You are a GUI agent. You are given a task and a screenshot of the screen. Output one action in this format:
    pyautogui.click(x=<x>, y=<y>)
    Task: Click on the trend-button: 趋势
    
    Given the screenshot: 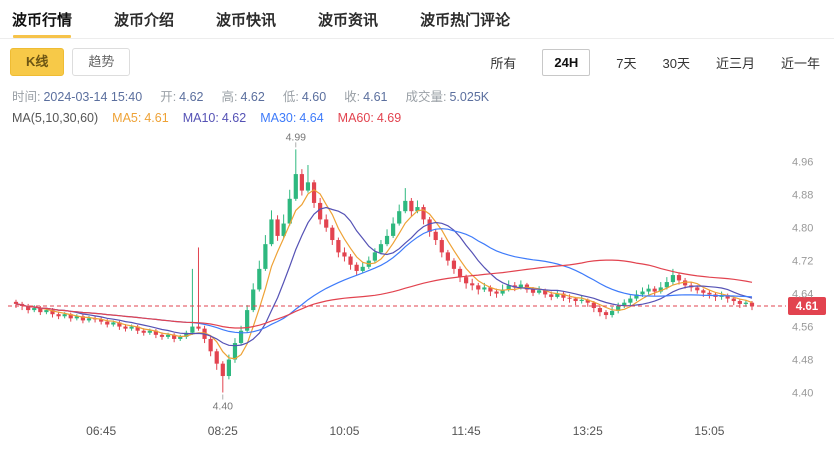 What is the action you would take?
    pyautogui.click(x=101, y=62)
    